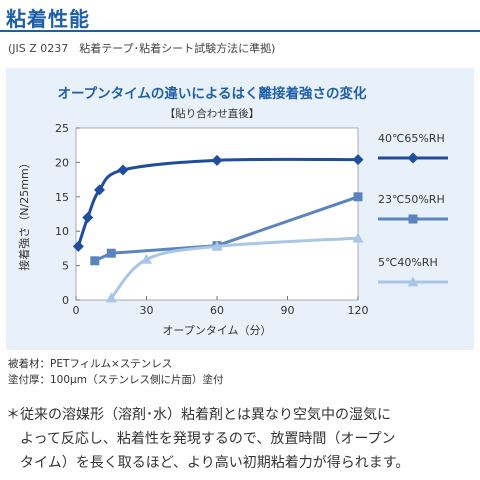 This screenshot has height=480, width=480. Describe the element at coordinates (147, 310) in the screenshot. I see `x-tick-label: 30` at that location.